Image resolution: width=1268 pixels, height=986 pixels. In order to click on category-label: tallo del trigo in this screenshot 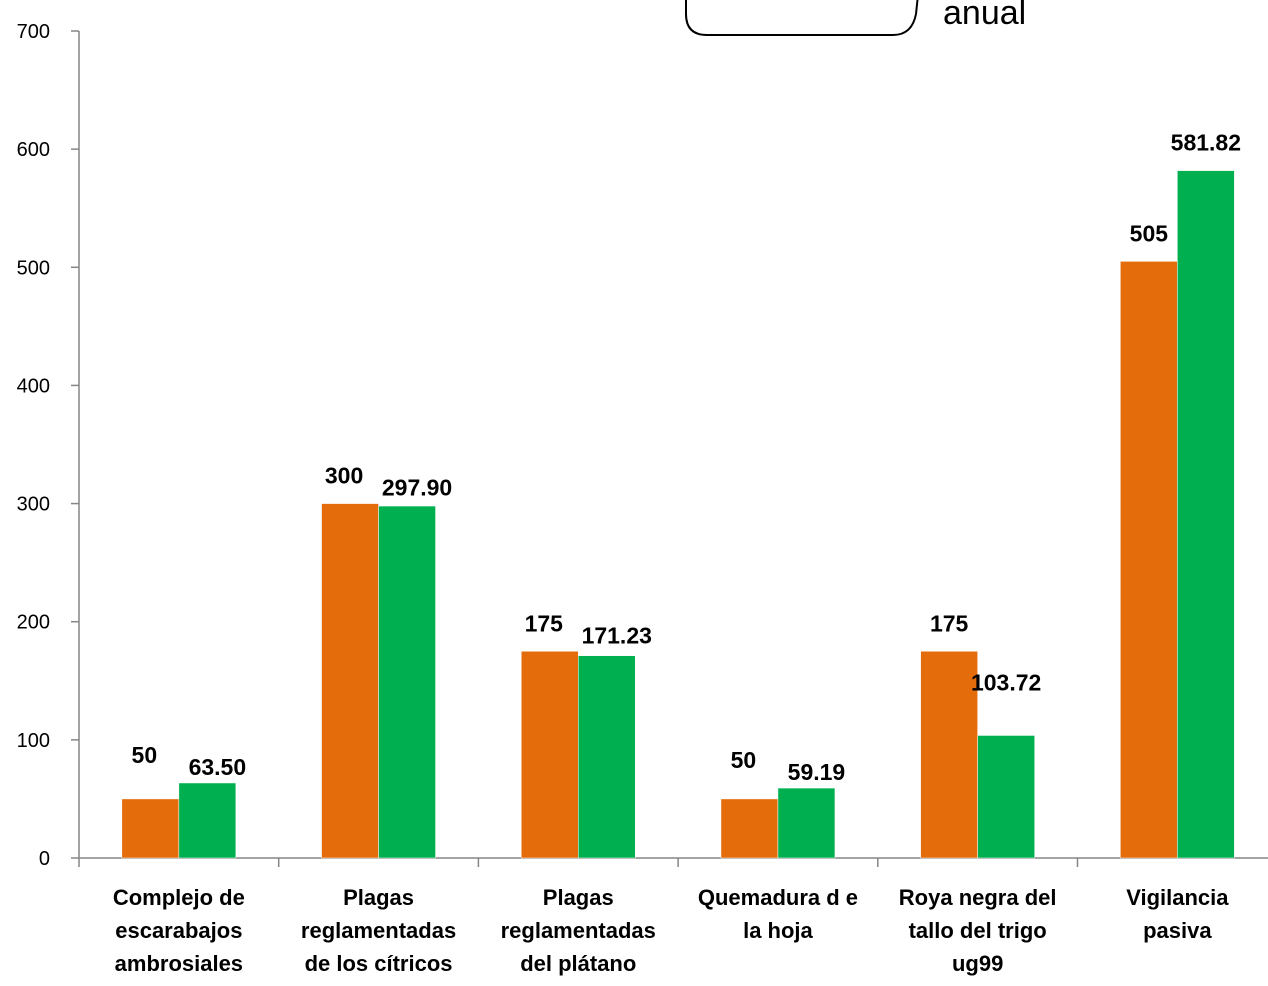, I will do `click(978, 930)`.